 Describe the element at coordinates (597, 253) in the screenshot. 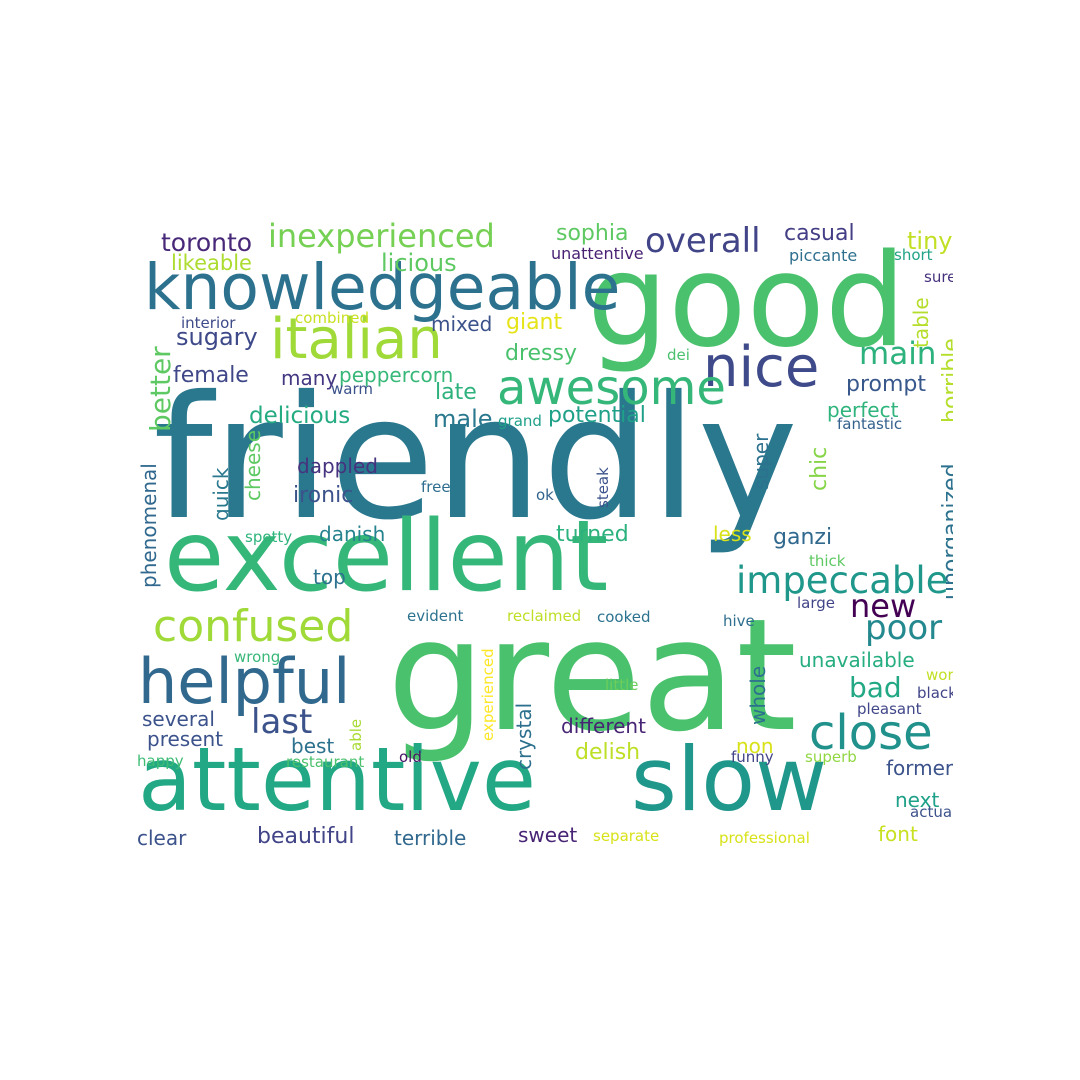

I see `word-unattentive: unattentive` at that location.